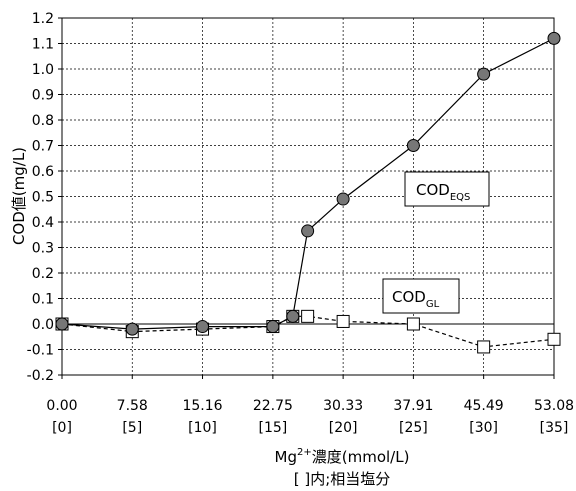 The image size is (576, 491). Describe the element at coordinates (413, 428) in the screenshot. I see `x-tick-label-salinity: [25]` at that location.